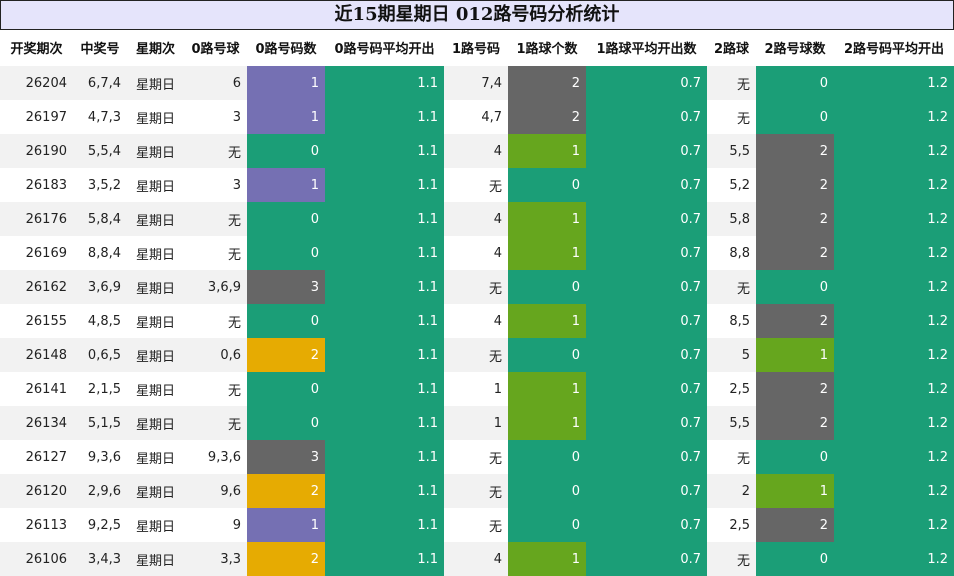 The image size is (954, 576). What do you see at coordinates (731, 355) in the screenshot?
I see `route2-numbers-cell: 5` at bounding box center [731, 355].